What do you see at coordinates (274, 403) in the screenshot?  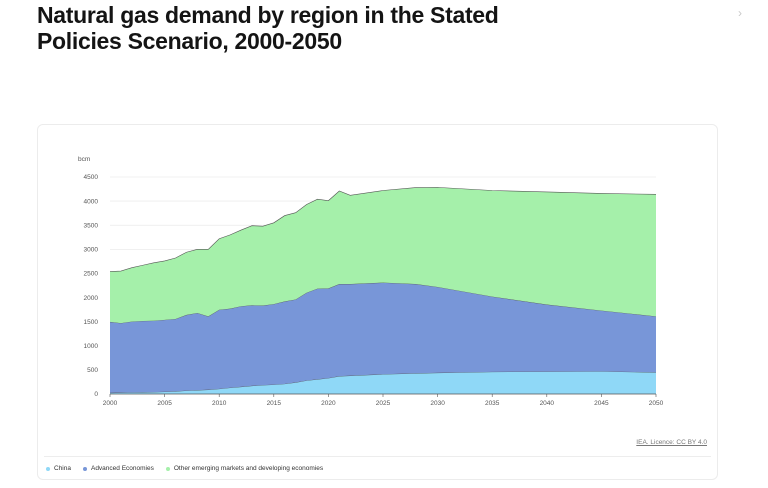 I see `x-tick-label: 2015` at bounding box center [274, 403].